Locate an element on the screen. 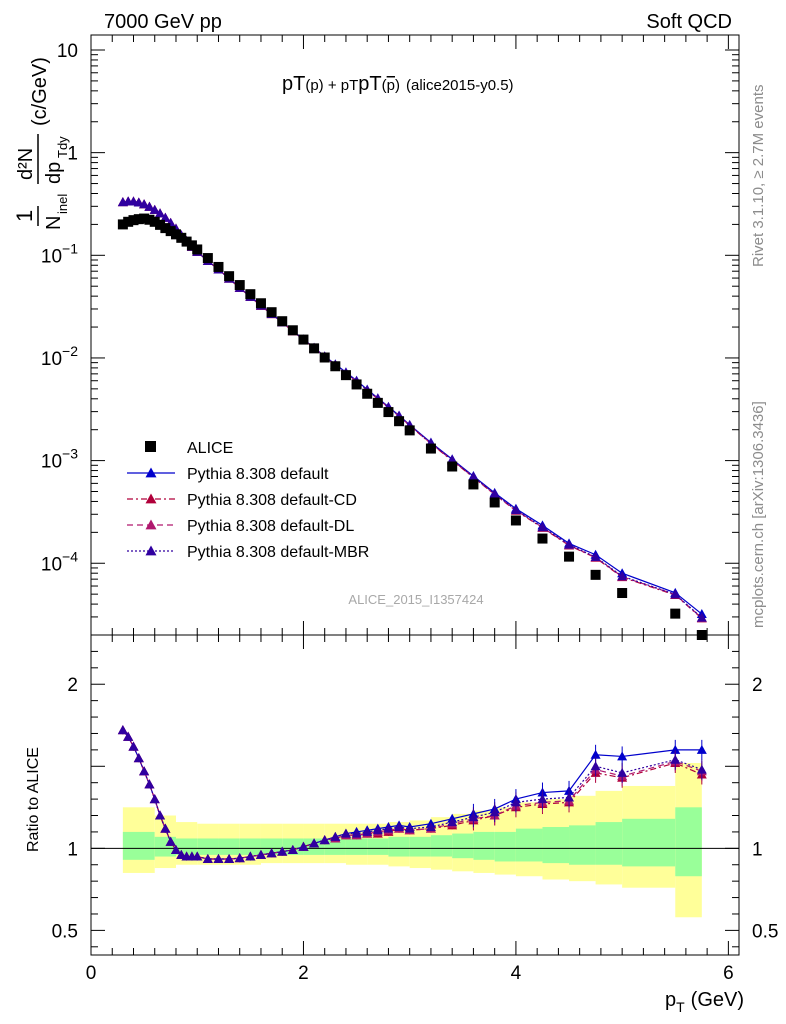  title-tag: (alice2015-y0.5) is located at coordinates (460, 85).